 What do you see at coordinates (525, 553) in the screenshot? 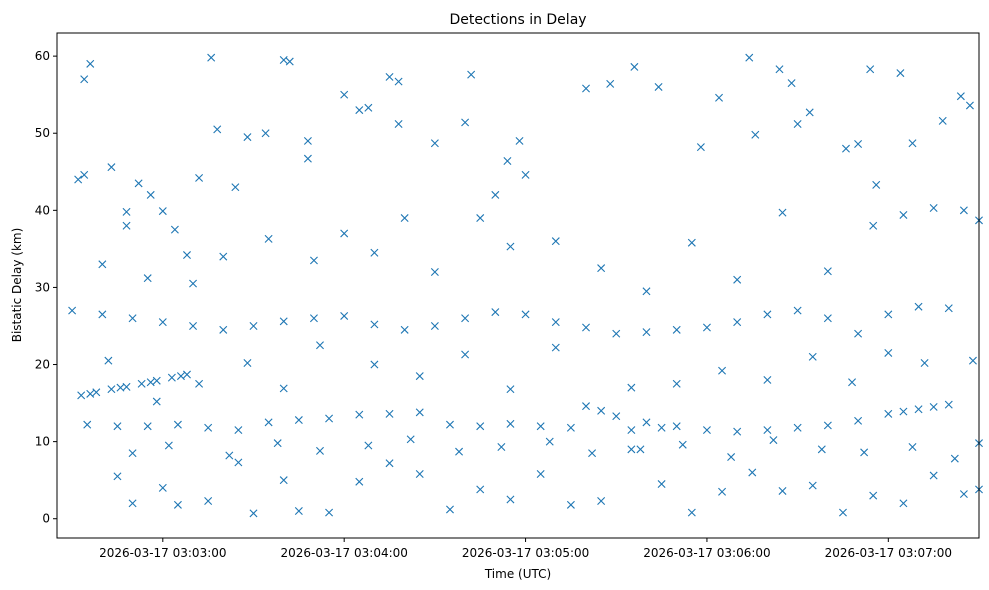
I see `x-tick-label: 2026-03-17 03:05:00` at bounding box center [525, 553].